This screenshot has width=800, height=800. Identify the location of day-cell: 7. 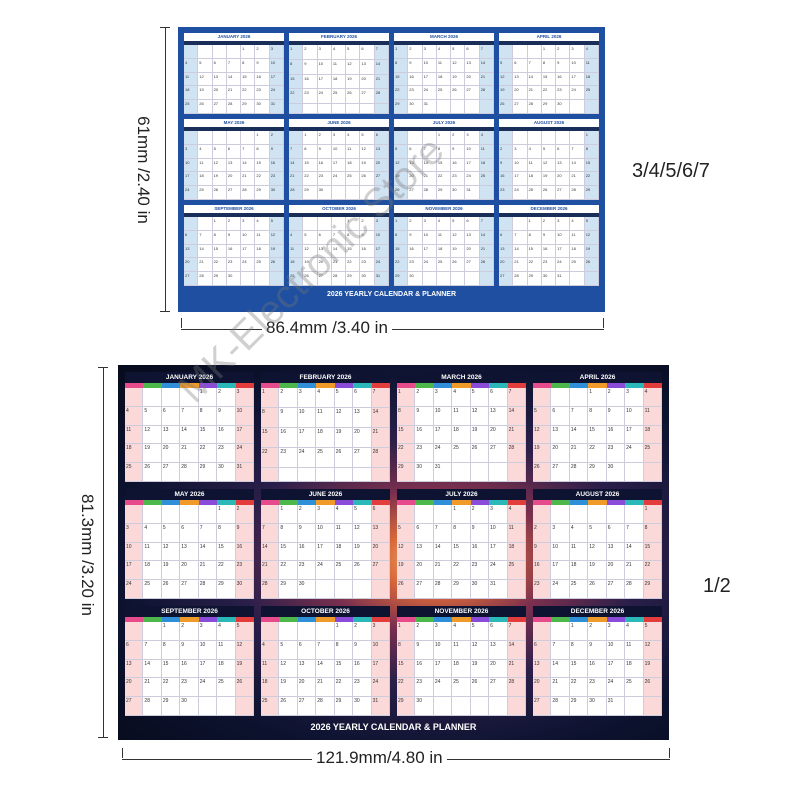
(248, 151).